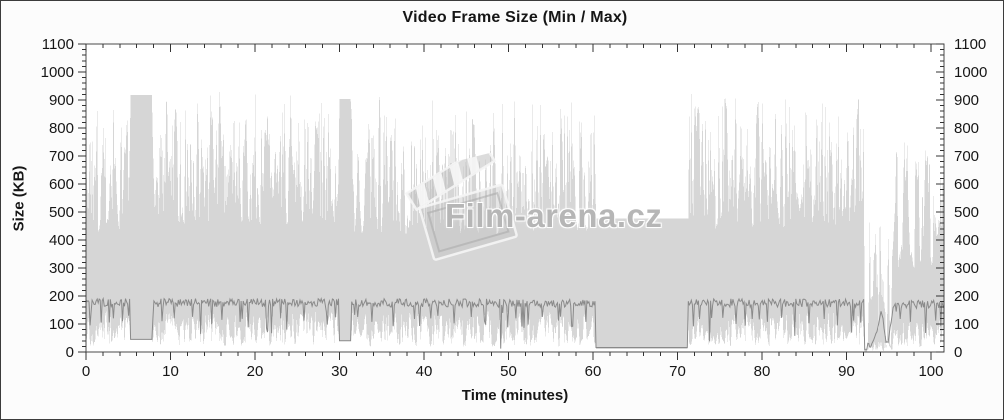 The width and height of the screenshot is (1004, 420). I want to click on tick-label: 40, so click(424, 371).